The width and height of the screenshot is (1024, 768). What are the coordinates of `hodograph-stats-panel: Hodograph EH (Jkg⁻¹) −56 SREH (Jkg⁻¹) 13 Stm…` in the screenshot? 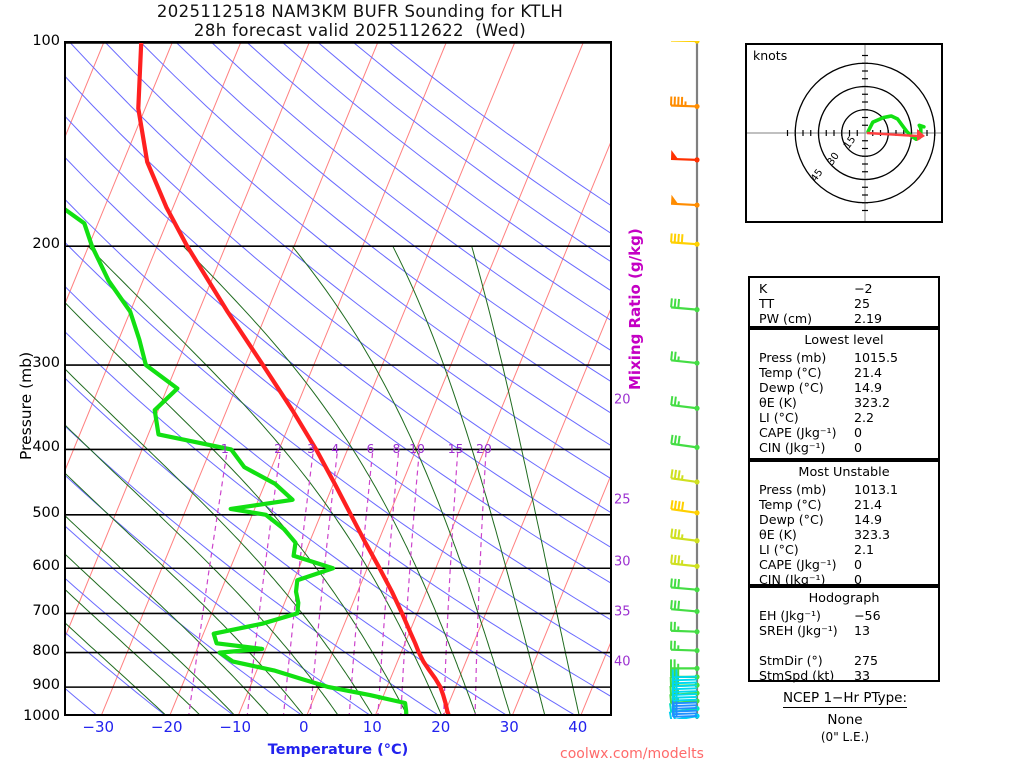 It's located at (844, 634).